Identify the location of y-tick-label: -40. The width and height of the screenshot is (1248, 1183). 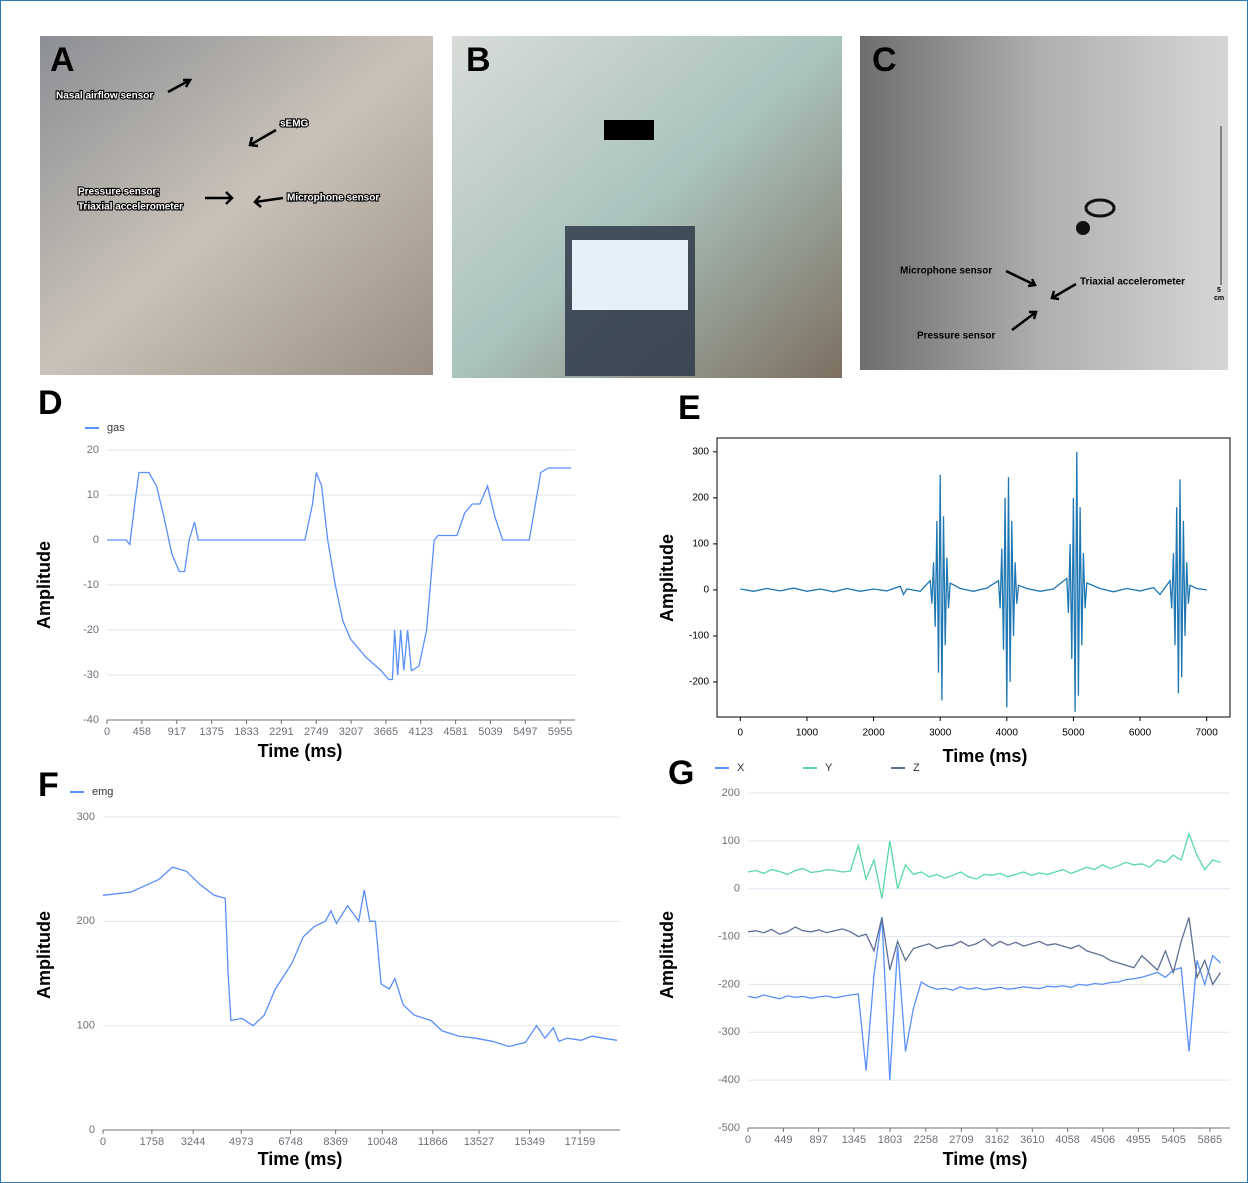
(91, 720).